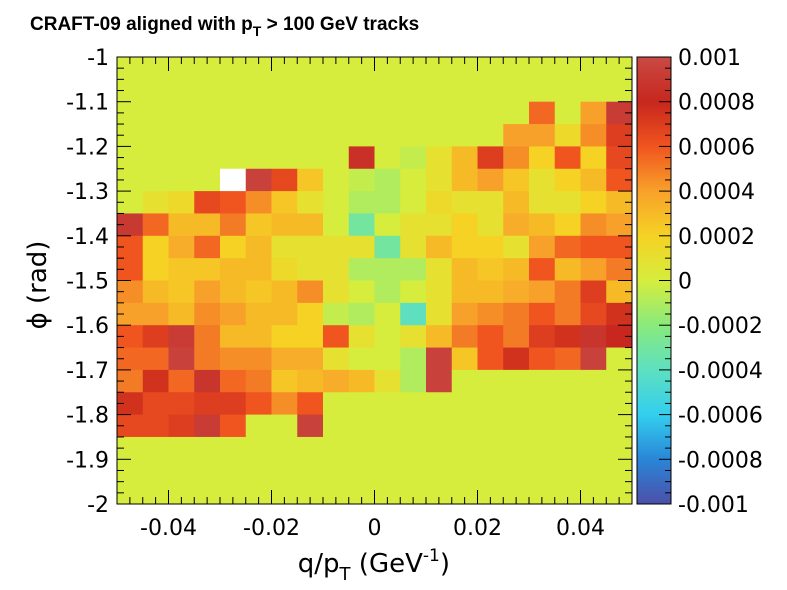 The width and height of the screenshot is (787, 590). What do you see at coordinates (271, 528) in the screenshot?
I see `x-tick-label: -0.02` at bounding box center [271, 528].